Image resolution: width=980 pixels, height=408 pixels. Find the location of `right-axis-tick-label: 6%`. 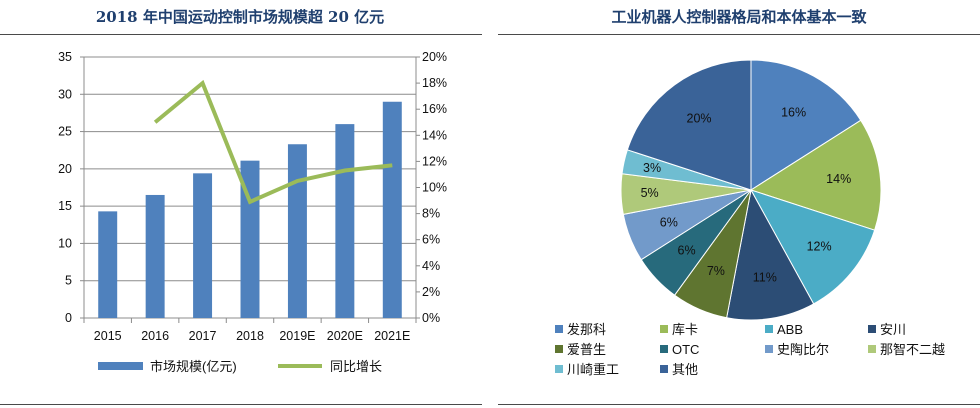

right-axis-tick-label: 6% is located at coordinates (431, 240).